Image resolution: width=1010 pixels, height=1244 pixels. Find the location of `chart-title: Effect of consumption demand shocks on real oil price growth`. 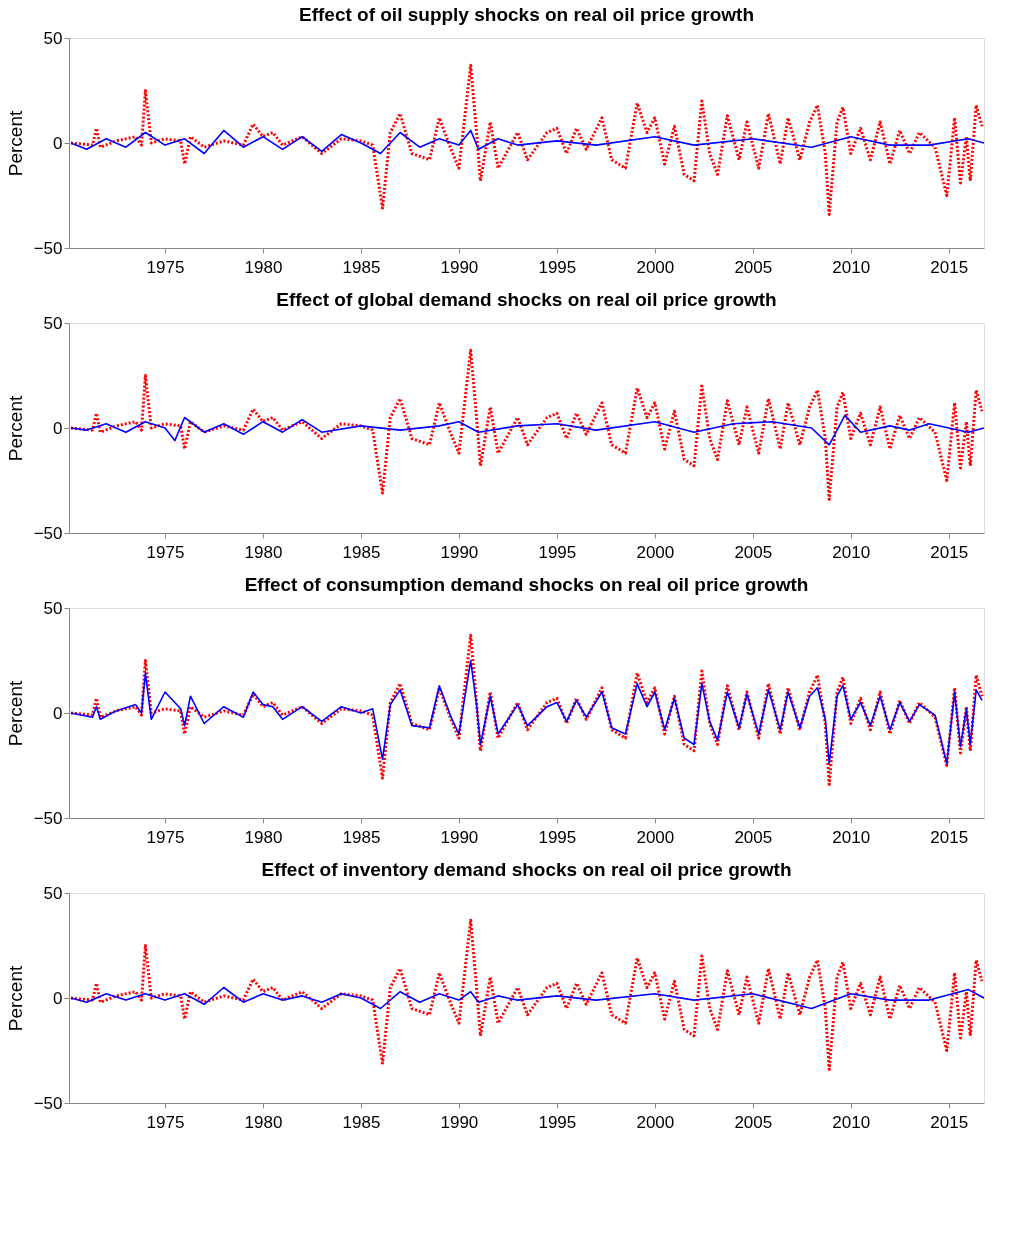

chart-title: Effect of consumption demand shocks on real oil price growth is located at coordinates (526, 584).